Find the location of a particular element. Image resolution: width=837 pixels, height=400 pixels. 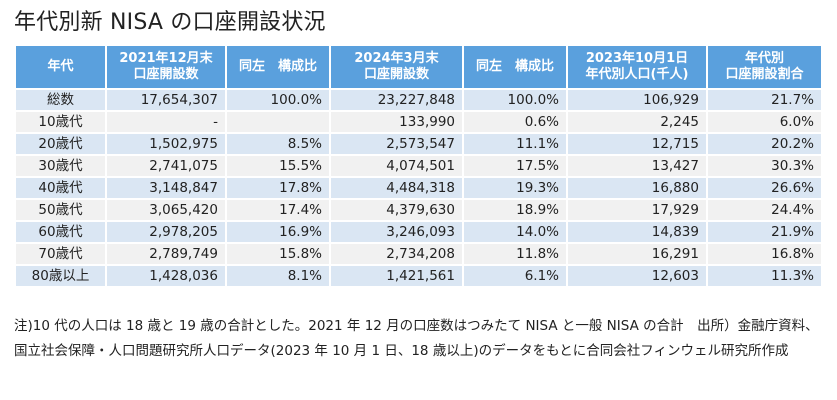

cell-population-2023: 16,291 is located at coordinates (637, 254).